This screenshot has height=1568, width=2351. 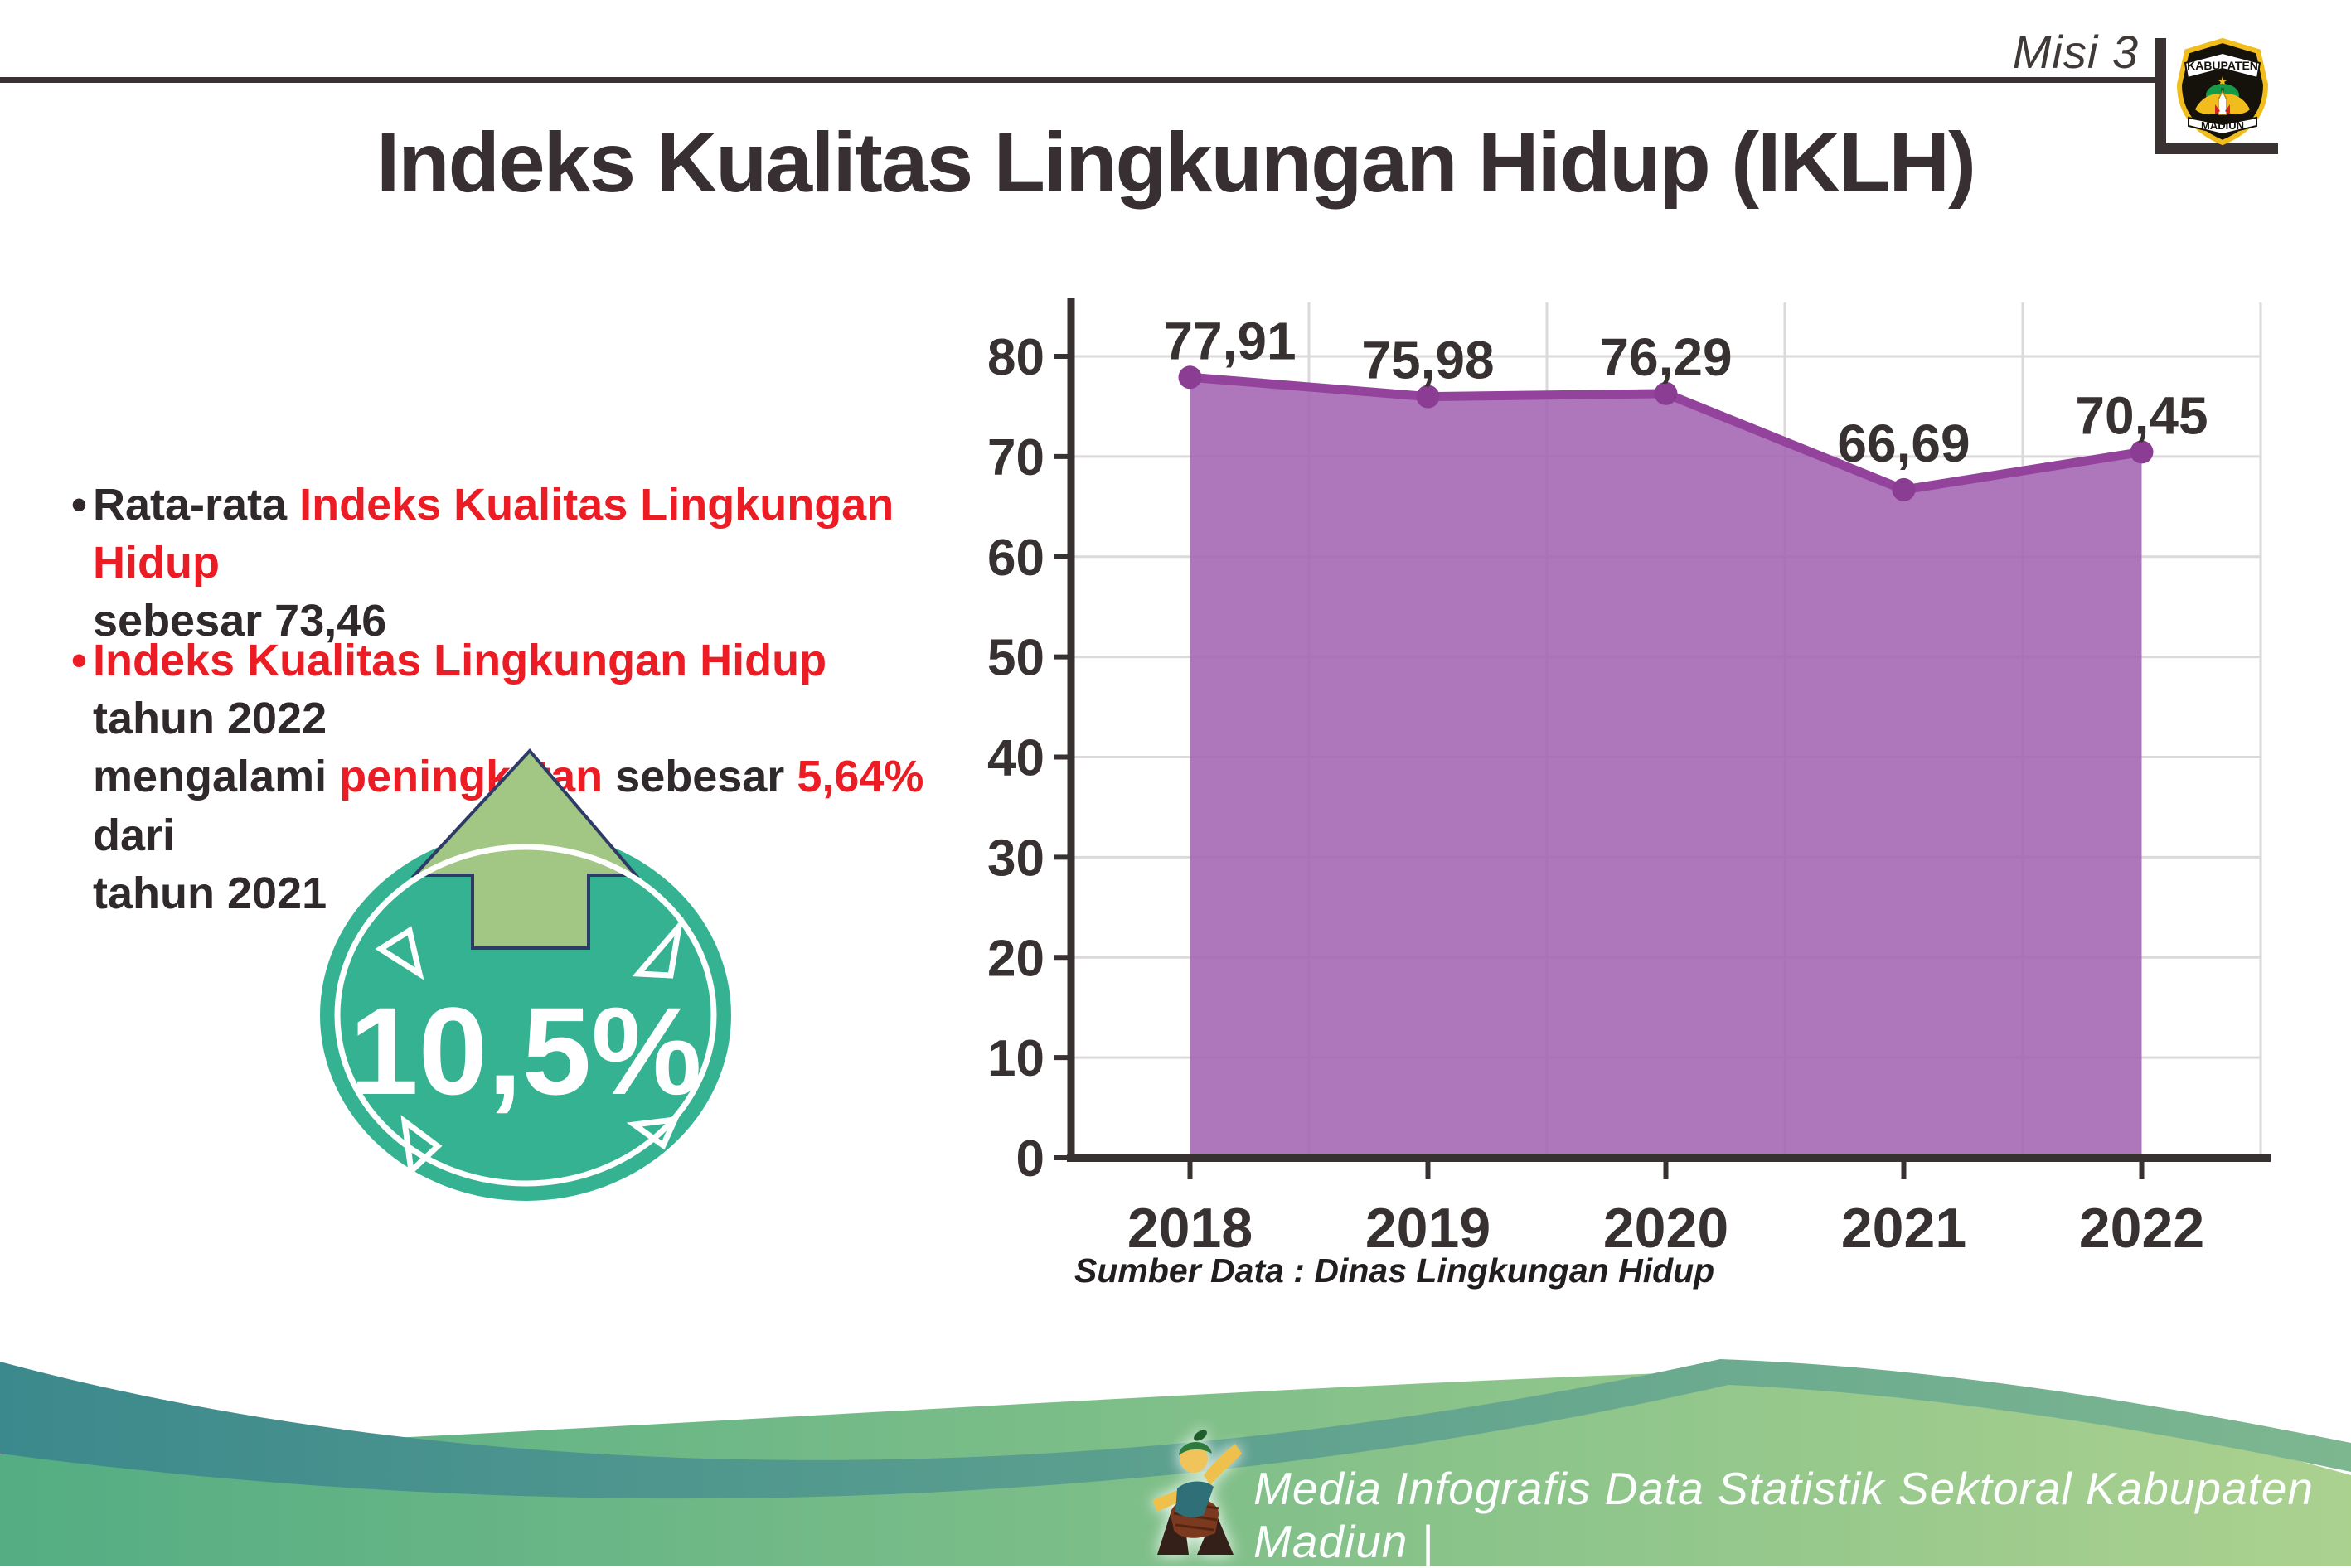 I want to click on chart-source-caption: Sumber Data : Dinas Lingkungan Hidup, so click(x=1395, y=1270).